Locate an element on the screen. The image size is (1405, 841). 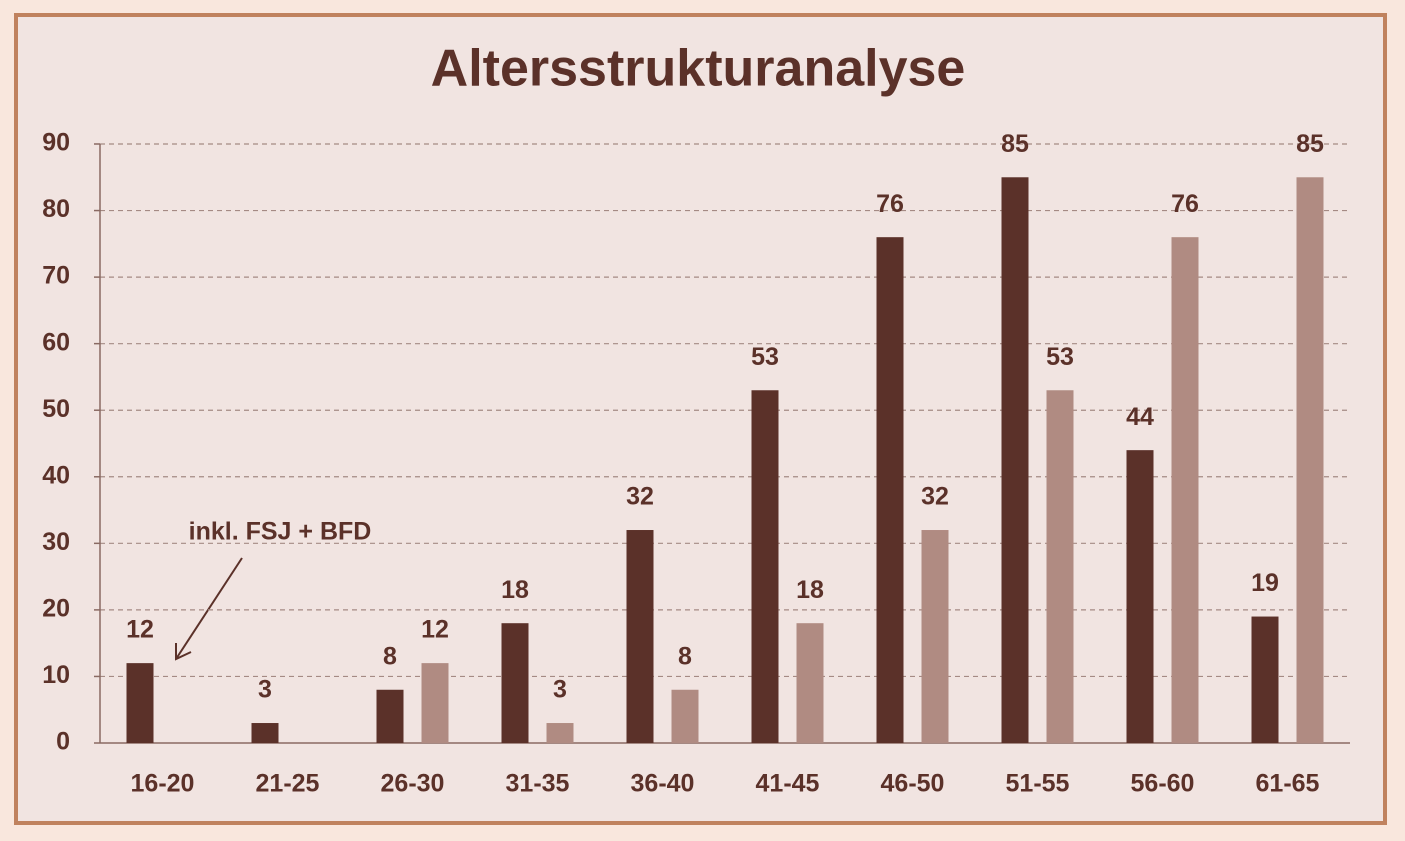
y-tick-label: 0 is located at coordinates (63, 742).